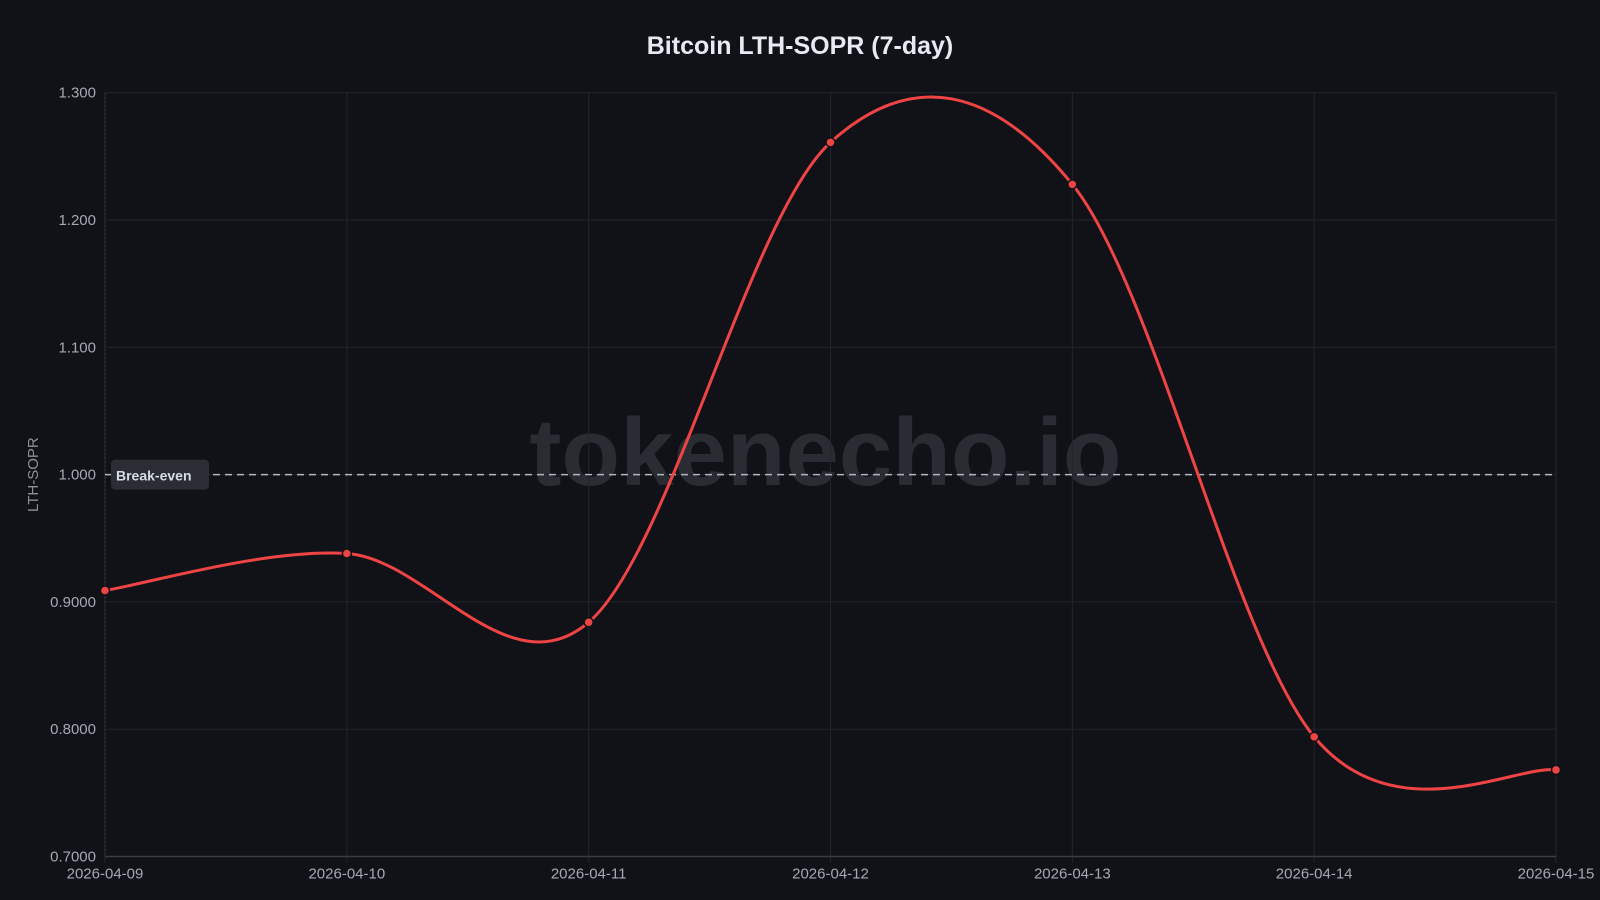 This screenshot has height=900, width=1600. What do you see at coordinates (830, 874) in the screenshot?
I see `x-tick-label: 2026-04-12` at bounding box center [830, 874].